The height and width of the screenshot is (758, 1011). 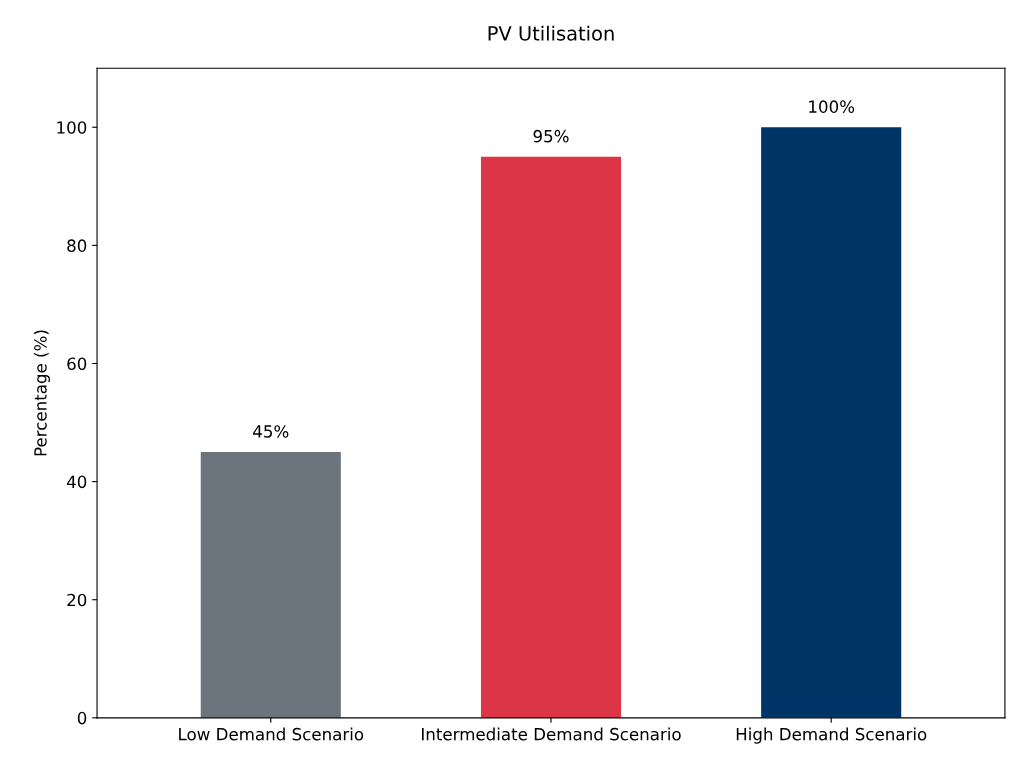 What do you see at coordinates (77, 364) in the screenshot?
I see `y-tick-label: 60` at bounding box center [77, 364].